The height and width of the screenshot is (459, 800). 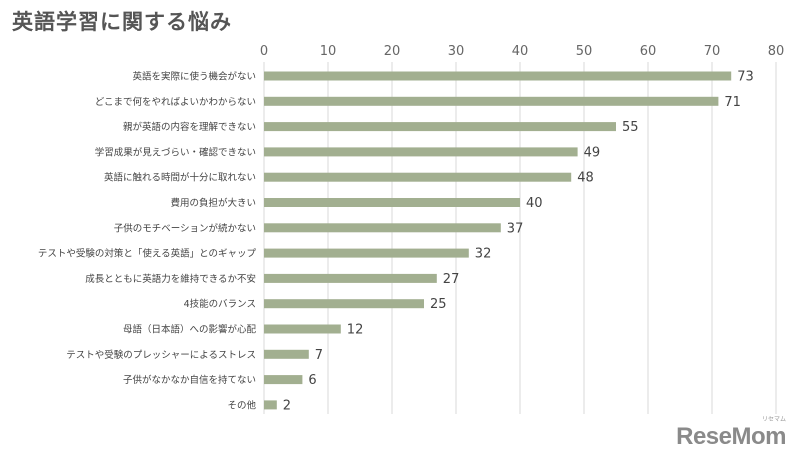 I want to click on value-label: 12, so click(x=355, y=330).